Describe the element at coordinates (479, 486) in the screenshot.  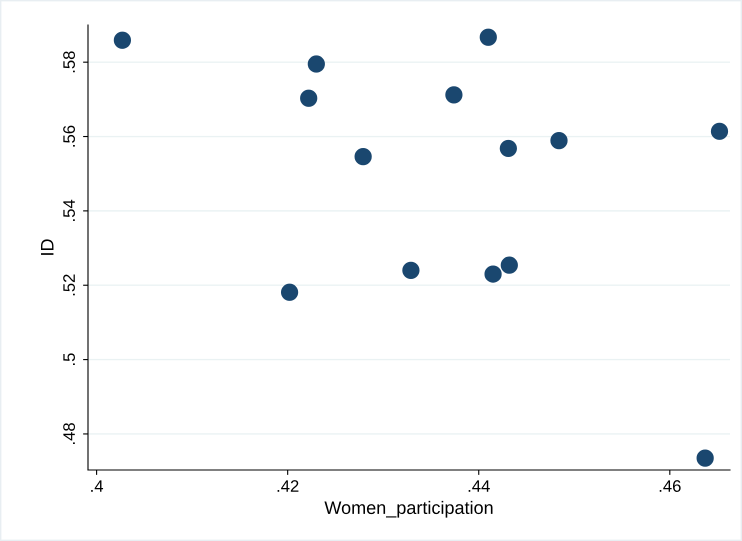
I see `x-tick-label: .44` at that location.